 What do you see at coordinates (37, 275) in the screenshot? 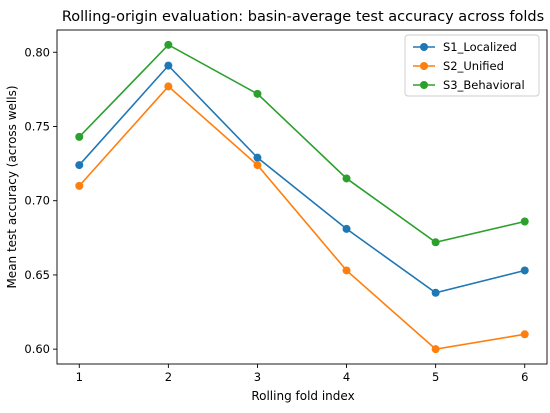
I see `y-tick-label: 0.65` at bounding box center [37, 275].